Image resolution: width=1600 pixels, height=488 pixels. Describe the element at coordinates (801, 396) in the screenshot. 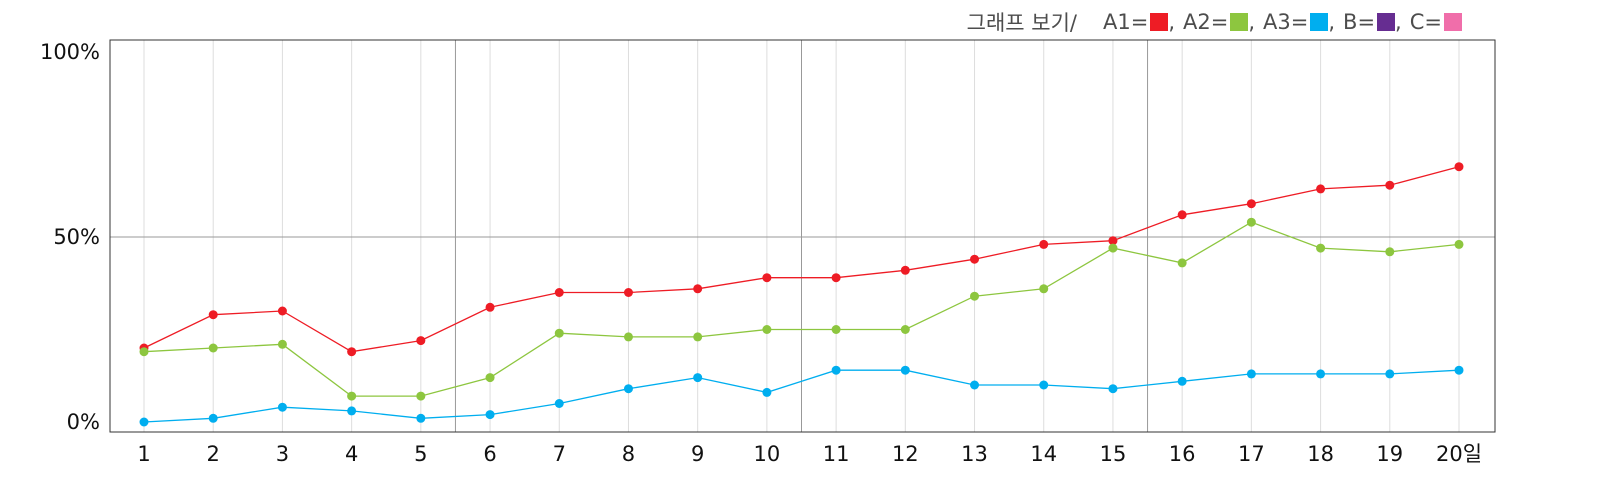

I see `series-line-a3` at that location.